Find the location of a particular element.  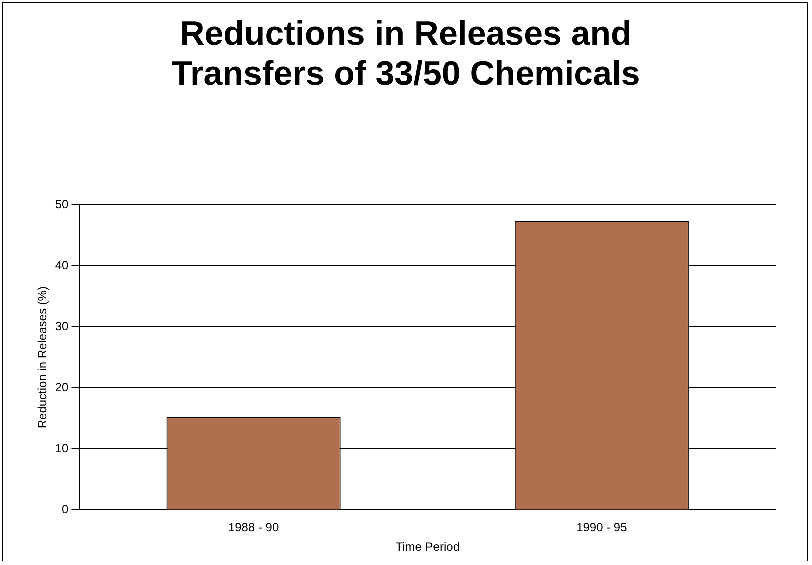

x-tick-label: 1988 - 90 is located at coordinates (254, 527).